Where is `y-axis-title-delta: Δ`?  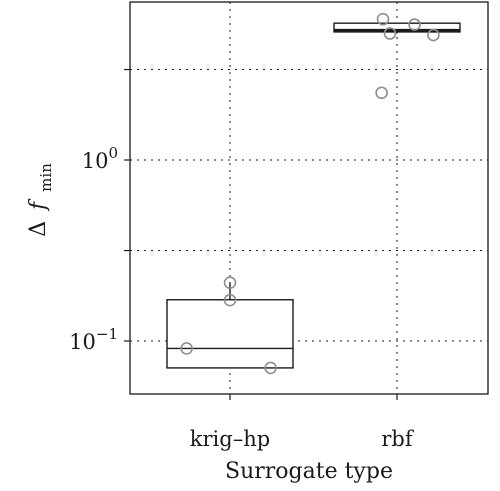 y-axis-title-delta: Δ is located at coordinates (38, 229).